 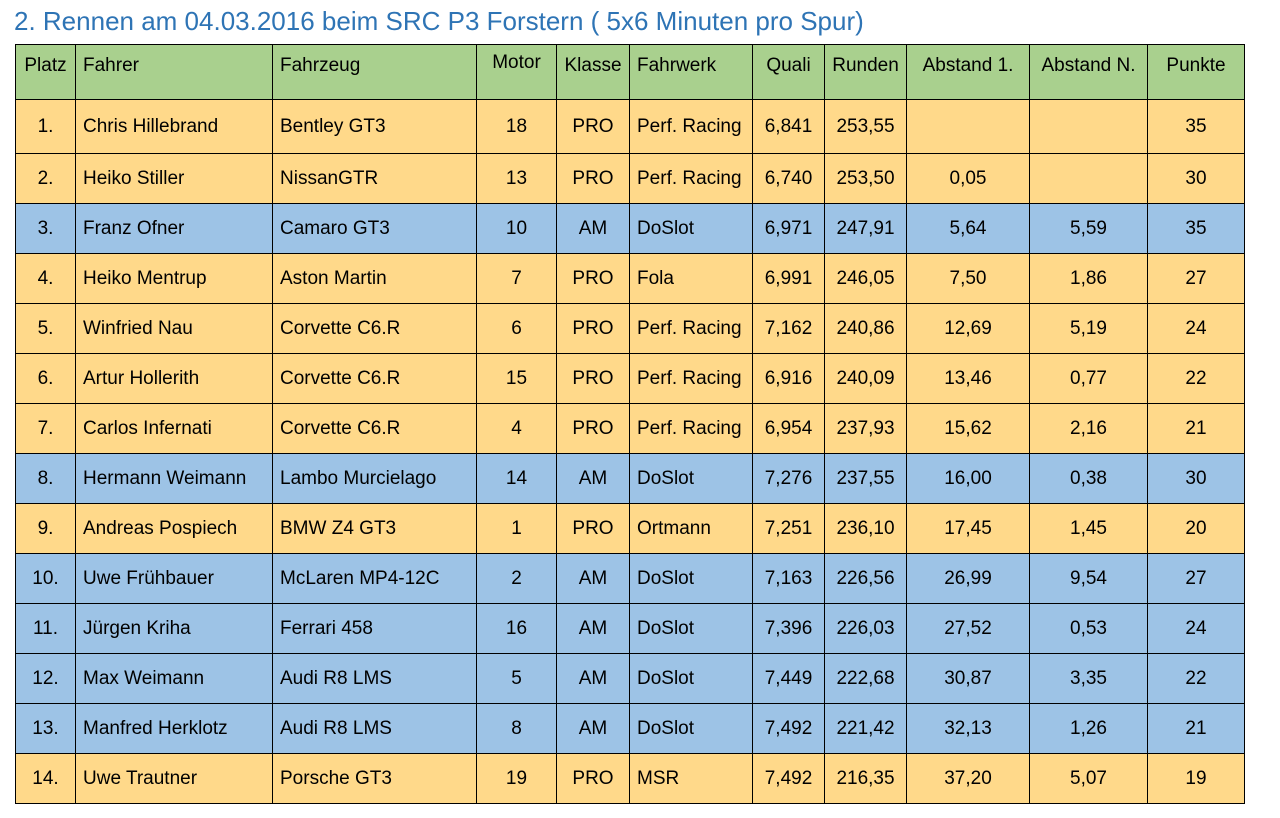 I want to click on cell-abstand-n: 5,59, so click(x=1088, y=228).